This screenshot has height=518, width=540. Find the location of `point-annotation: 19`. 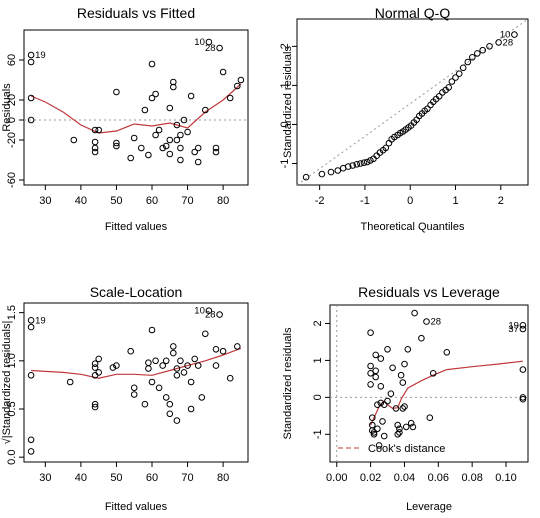

point-annotation: 19 is located at coordinates (40, 320).